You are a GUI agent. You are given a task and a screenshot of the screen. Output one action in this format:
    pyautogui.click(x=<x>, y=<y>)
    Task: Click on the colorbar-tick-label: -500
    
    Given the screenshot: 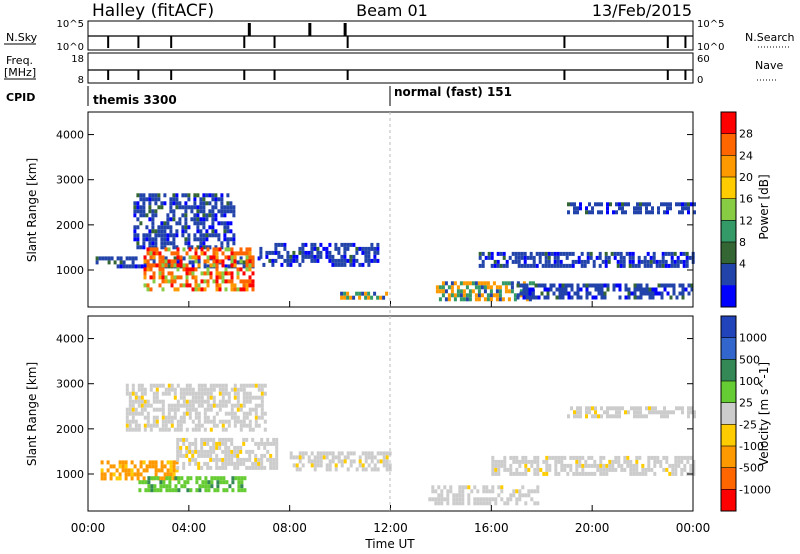 What is the action you would take?
    pyautogui.click(x=751, y=468)
    